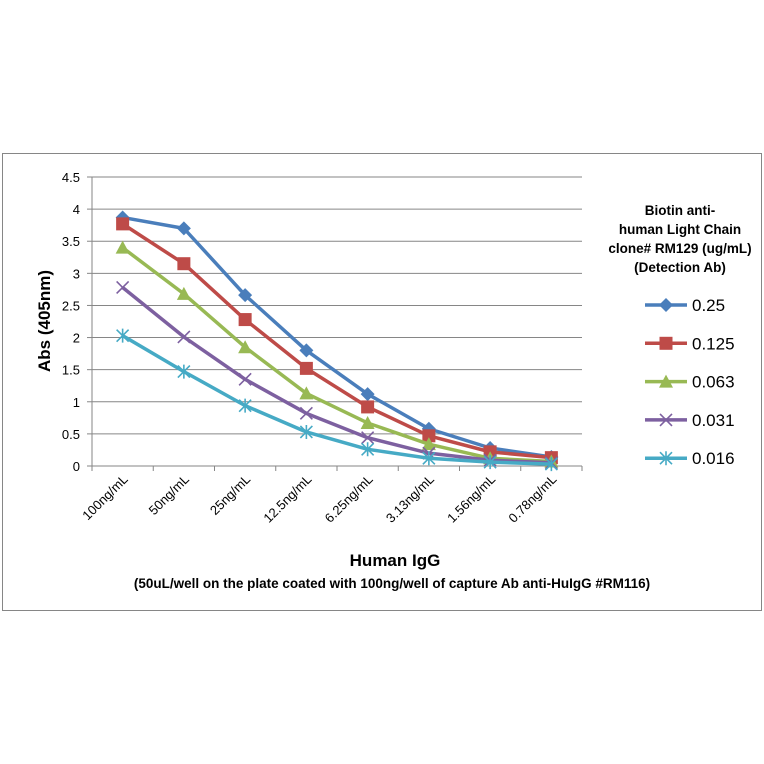 This screenshot has width=764, height=764. Describe the element at coordinates (713, 382) in the screenshot. I see `legend-label: 0.063` at that location.